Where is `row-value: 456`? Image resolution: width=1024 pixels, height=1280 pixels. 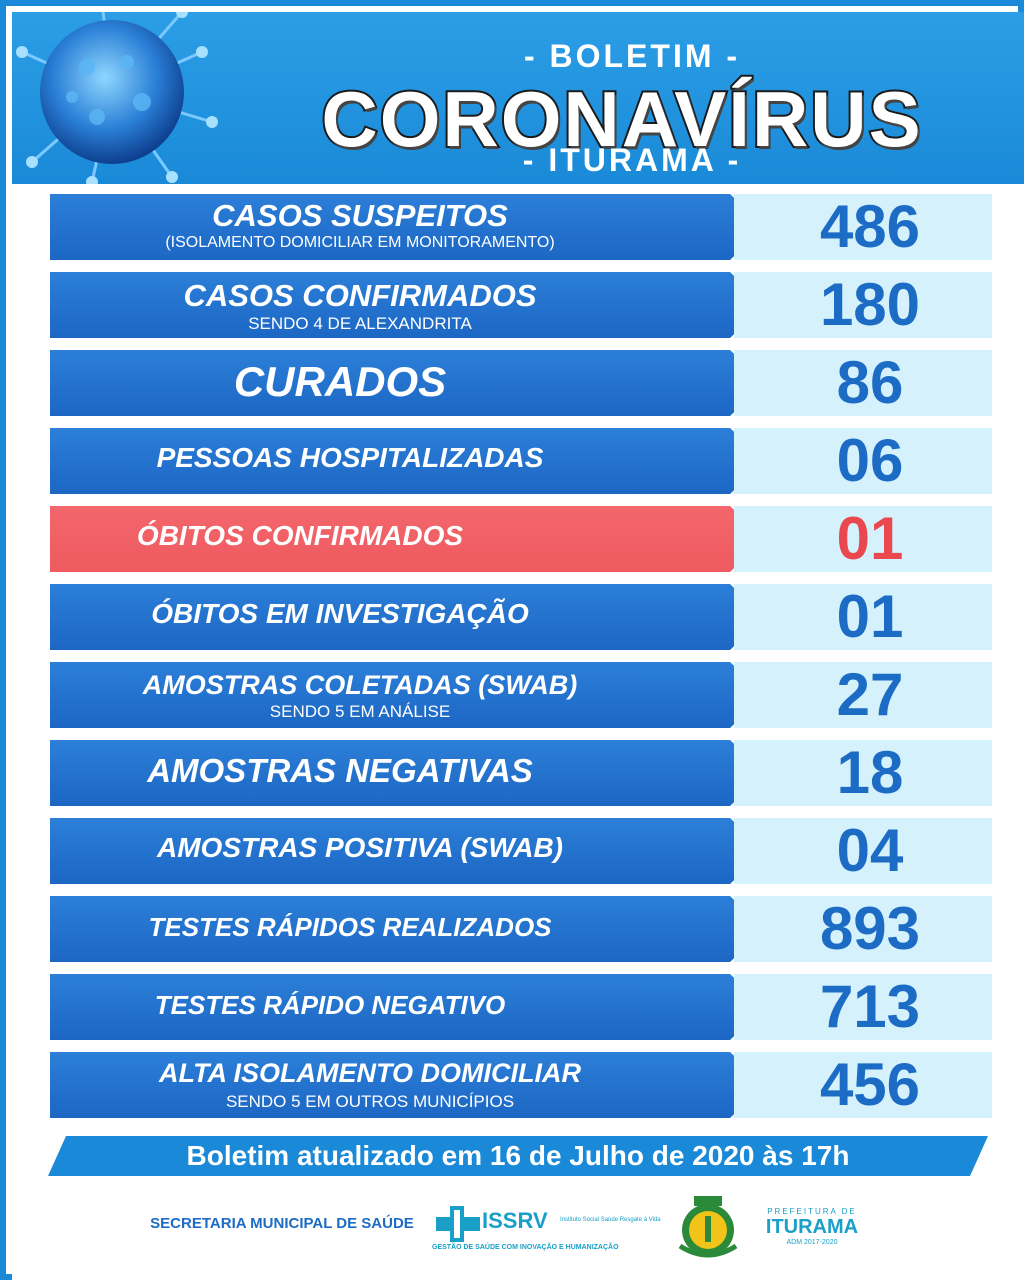
row-value: 456 is located at coordinates (870, 1084).